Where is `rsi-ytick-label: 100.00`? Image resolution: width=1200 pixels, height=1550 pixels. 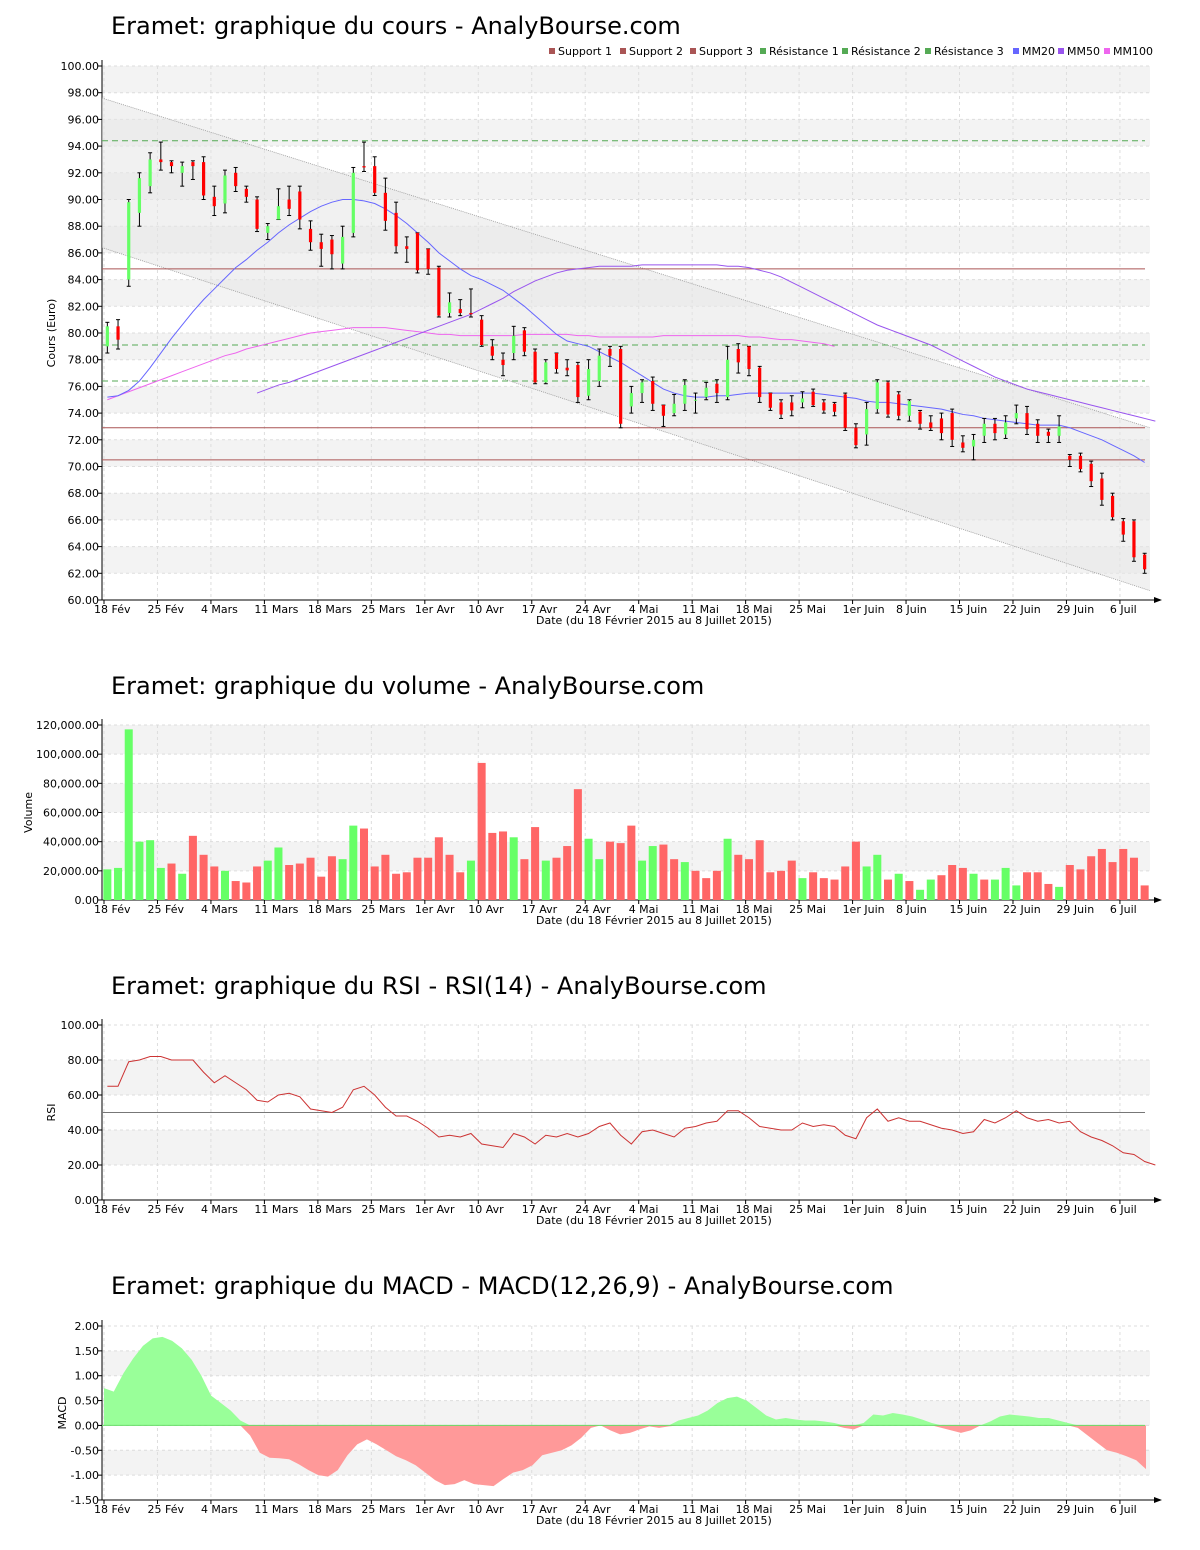 rsi-ytick-label: 100.00 is located at coordinates (80, 1025).